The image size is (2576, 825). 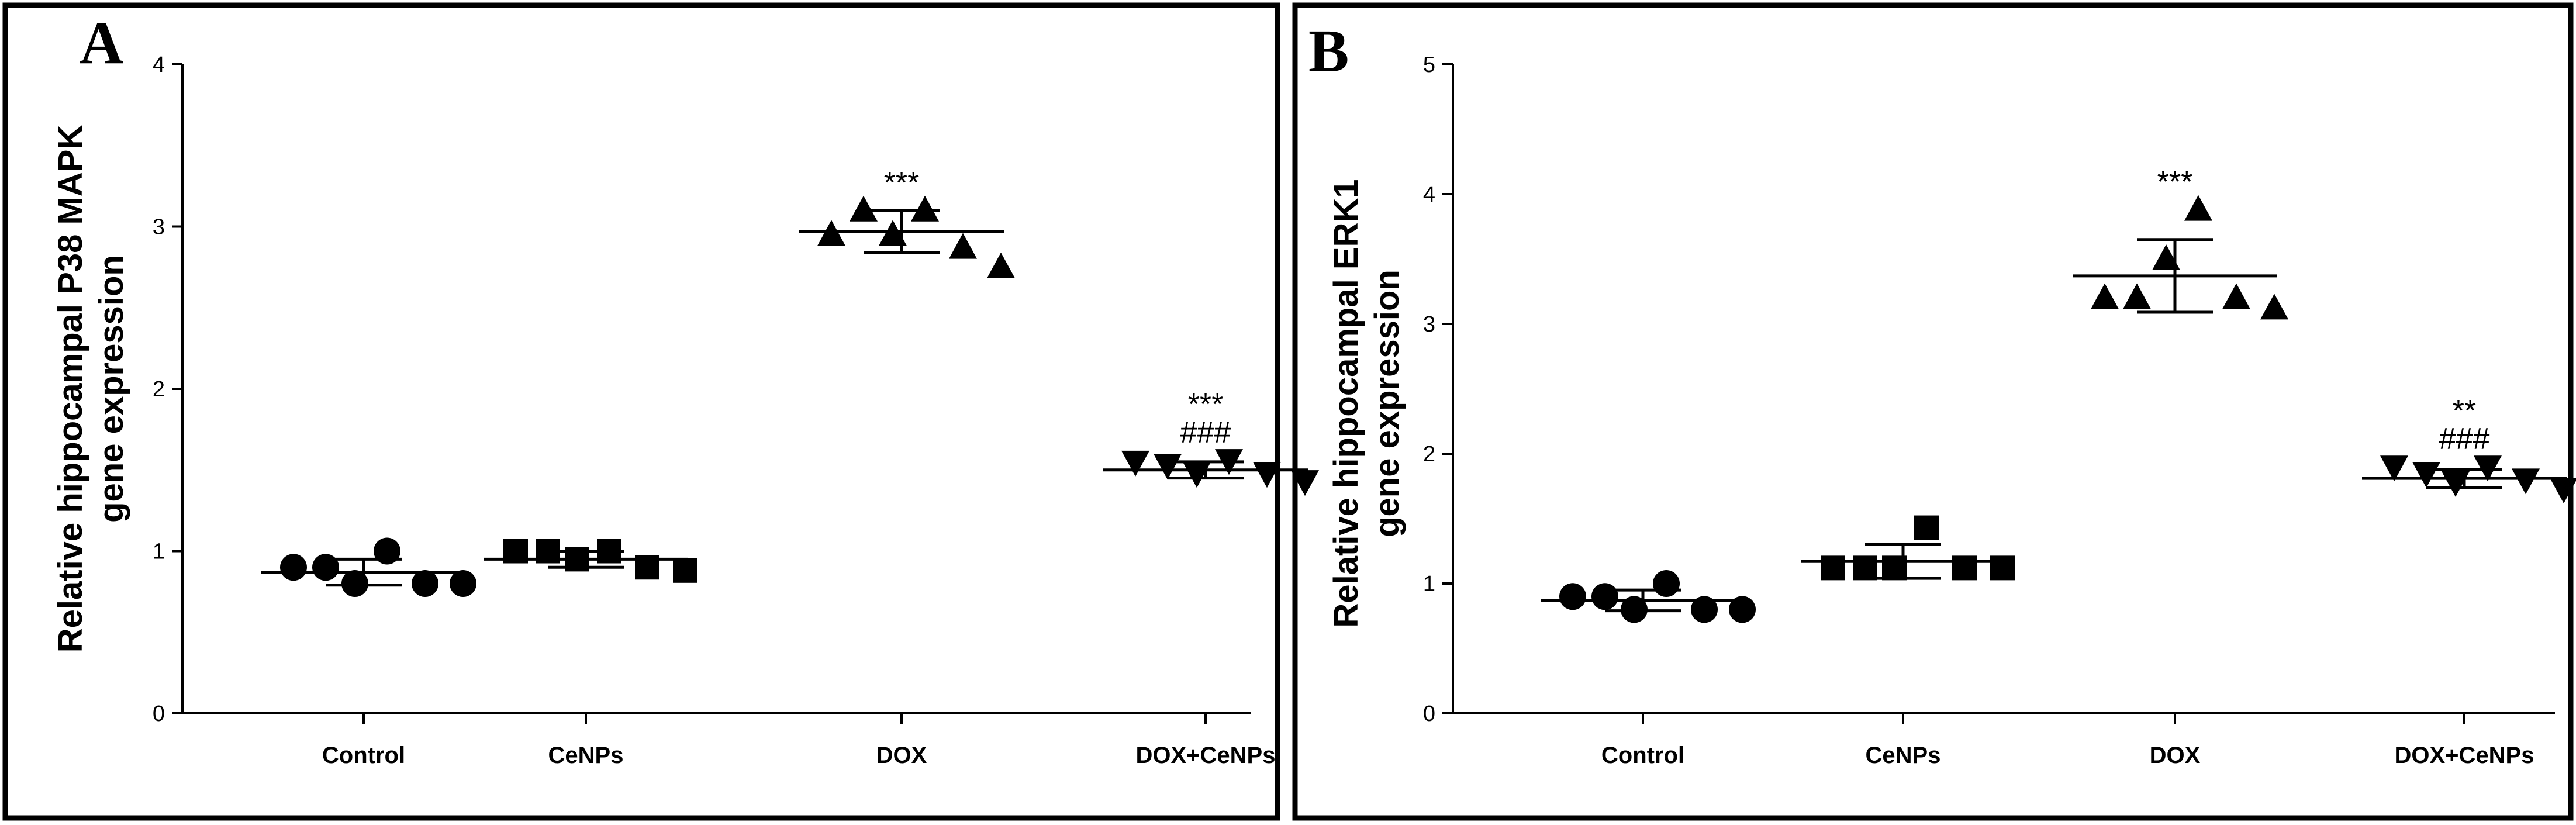 What do you see at coordinates (1429, 65) in the screenshot?
I see `y-tick-label: 5` at bounding box center [1429, 65].